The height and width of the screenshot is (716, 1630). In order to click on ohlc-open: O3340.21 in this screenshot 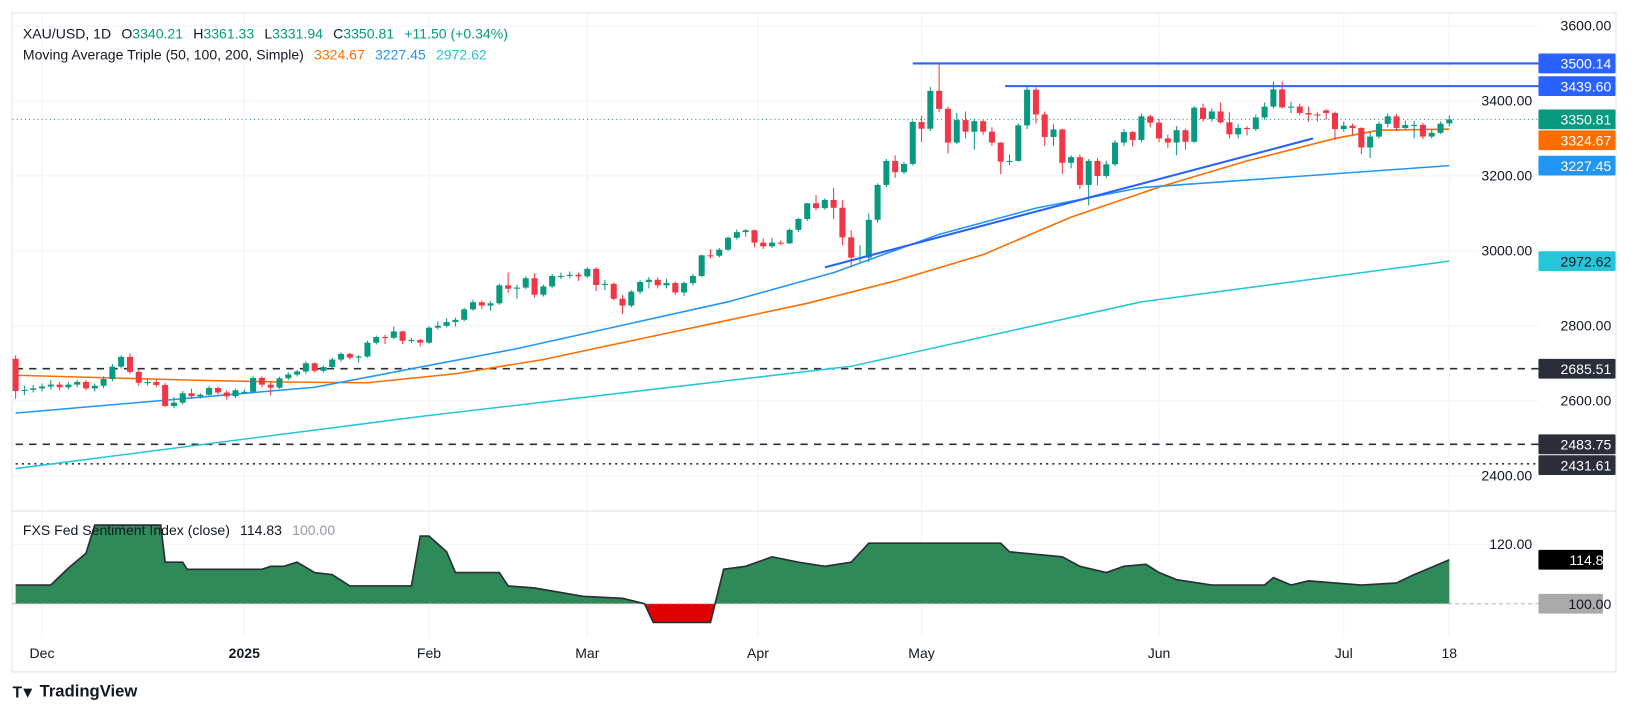, I will do `click(152, 34)`.